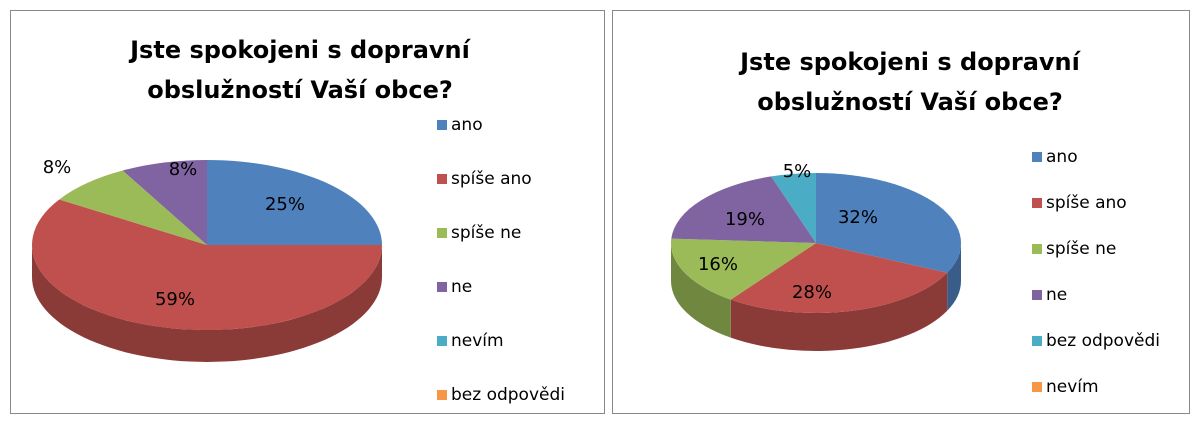 The width and height of the screenshot is (1198, 424). I want to click on data-label: 59%, so click(175, 299).